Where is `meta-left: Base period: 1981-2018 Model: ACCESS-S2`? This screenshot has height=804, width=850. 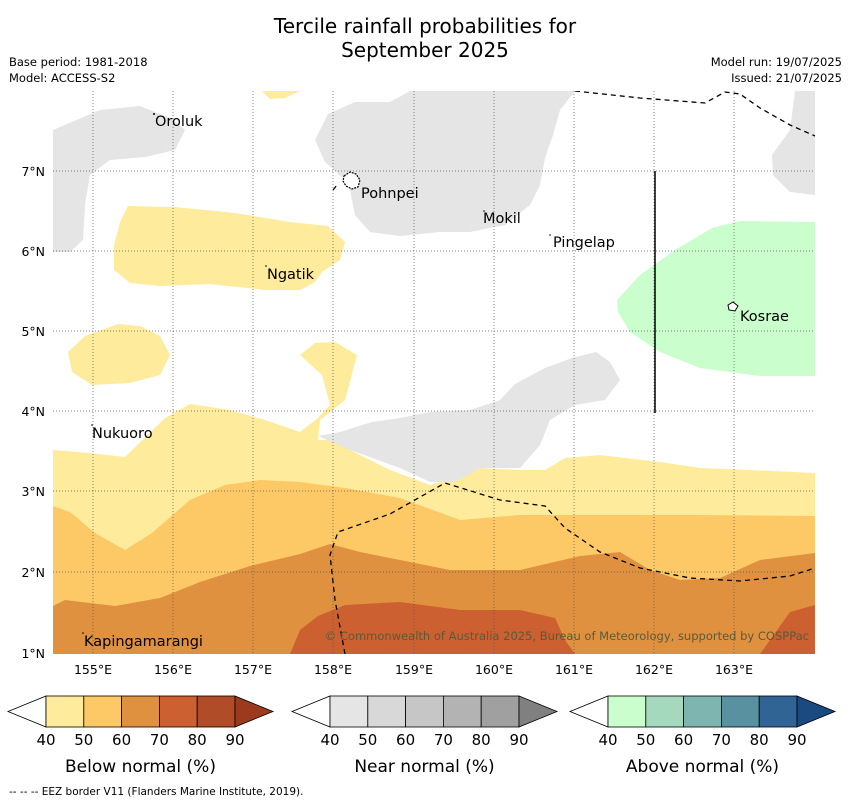 meta-left: Base period: 1981-2018 Model: ACCESS-S2 is located at coordinates (78, 70).